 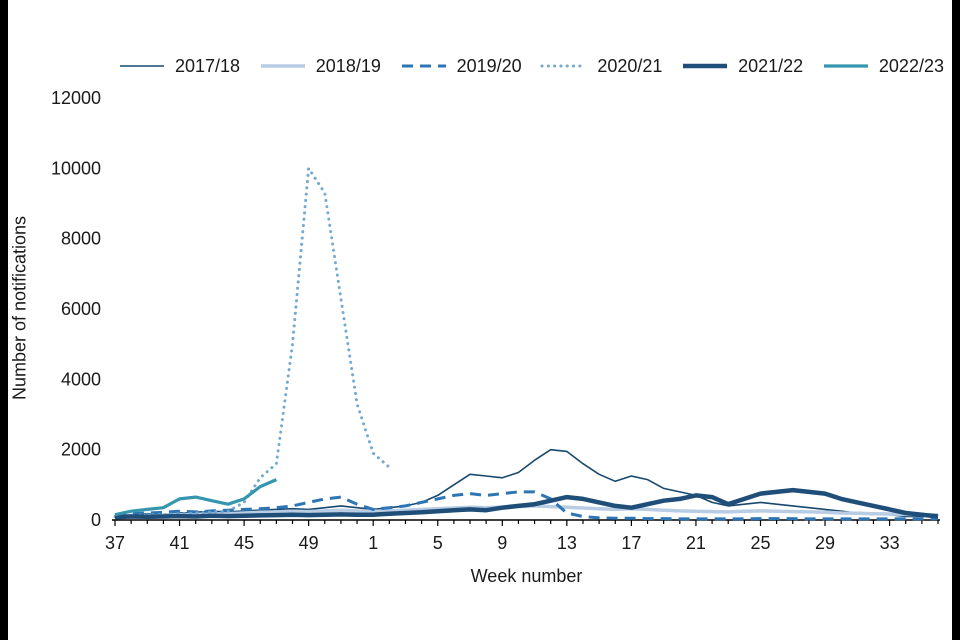 What do you see at coordinates (19, 308) in the screenshot?
I see `y-axis-title: Number of notifications` at bounding box center [19, 308].